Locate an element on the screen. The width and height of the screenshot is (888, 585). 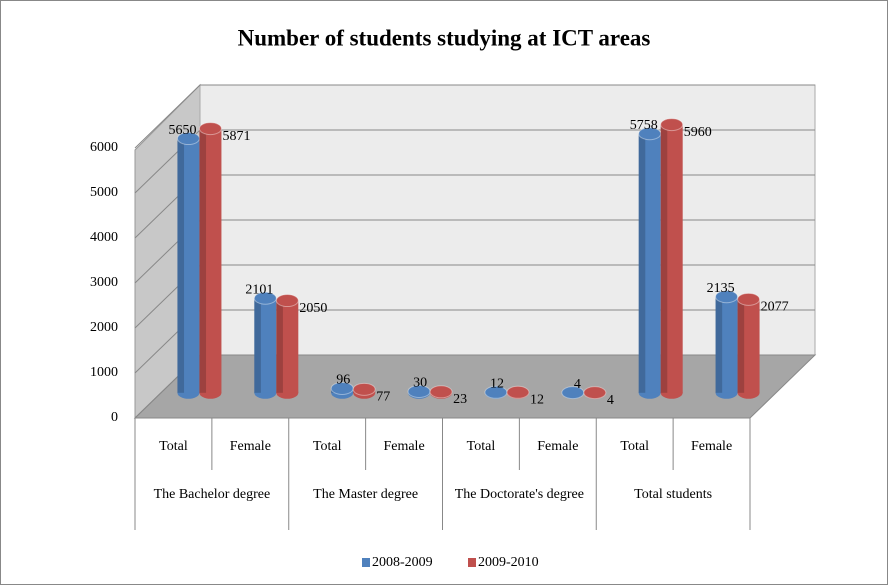
value-label: 2101 is located at coordinates (259, 289).